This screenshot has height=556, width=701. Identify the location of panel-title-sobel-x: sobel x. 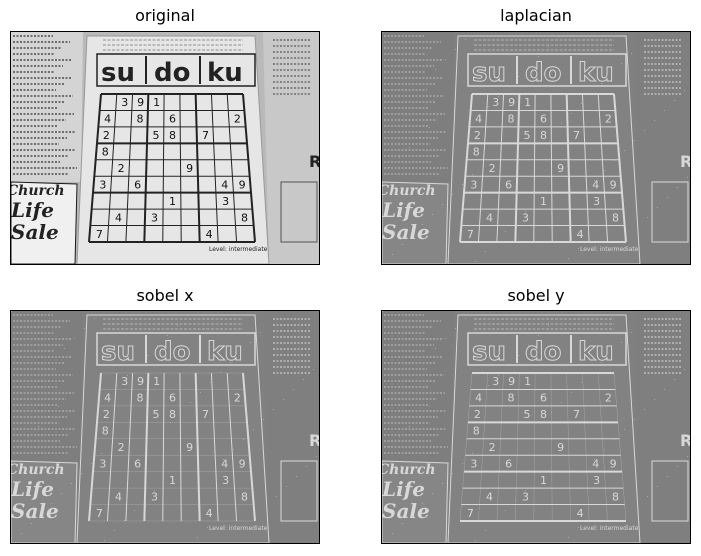
(165, 295).